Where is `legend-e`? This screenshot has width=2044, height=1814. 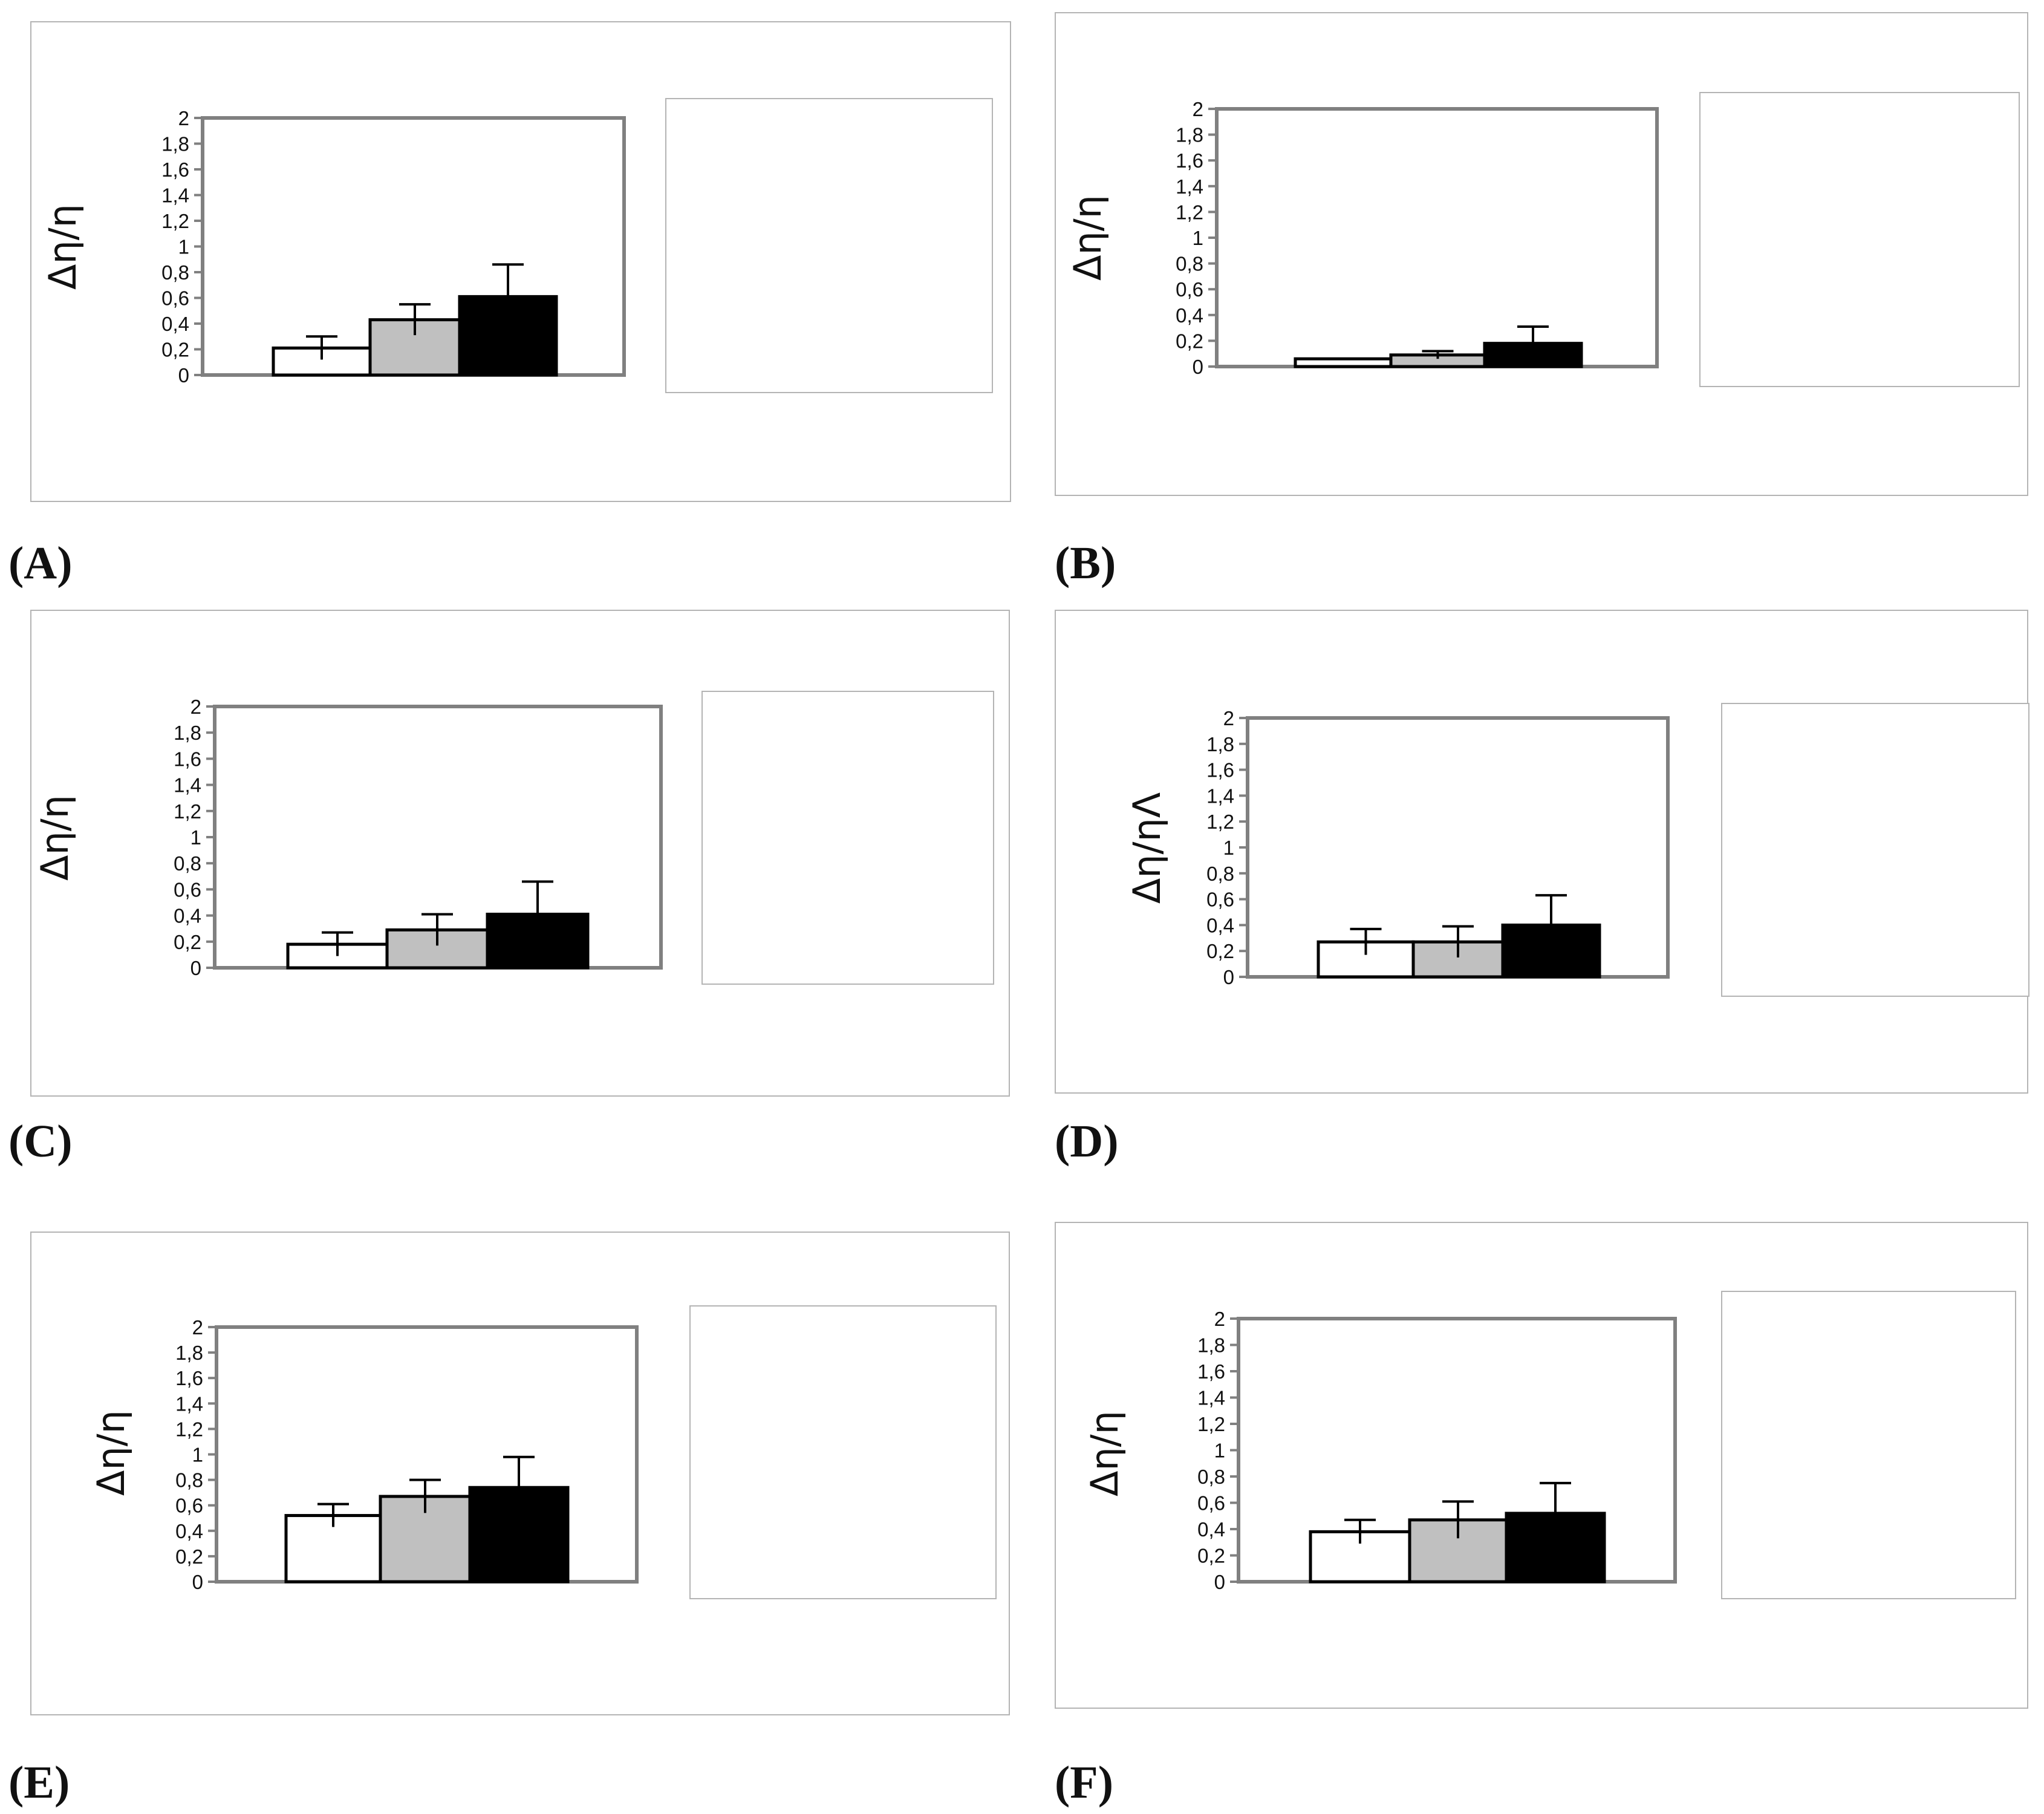 legend-e is located at coordinates (843, 1452).